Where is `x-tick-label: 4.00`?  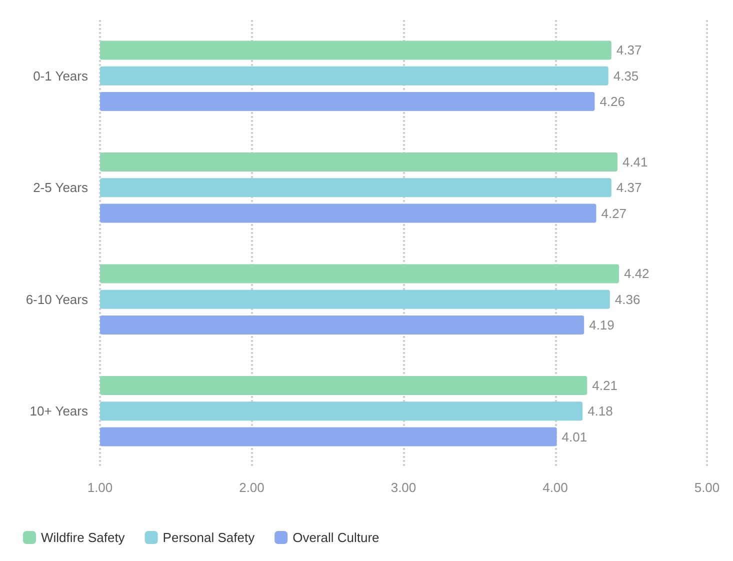
x-tick-label: 4.00 is located at coordinates (555, 487).